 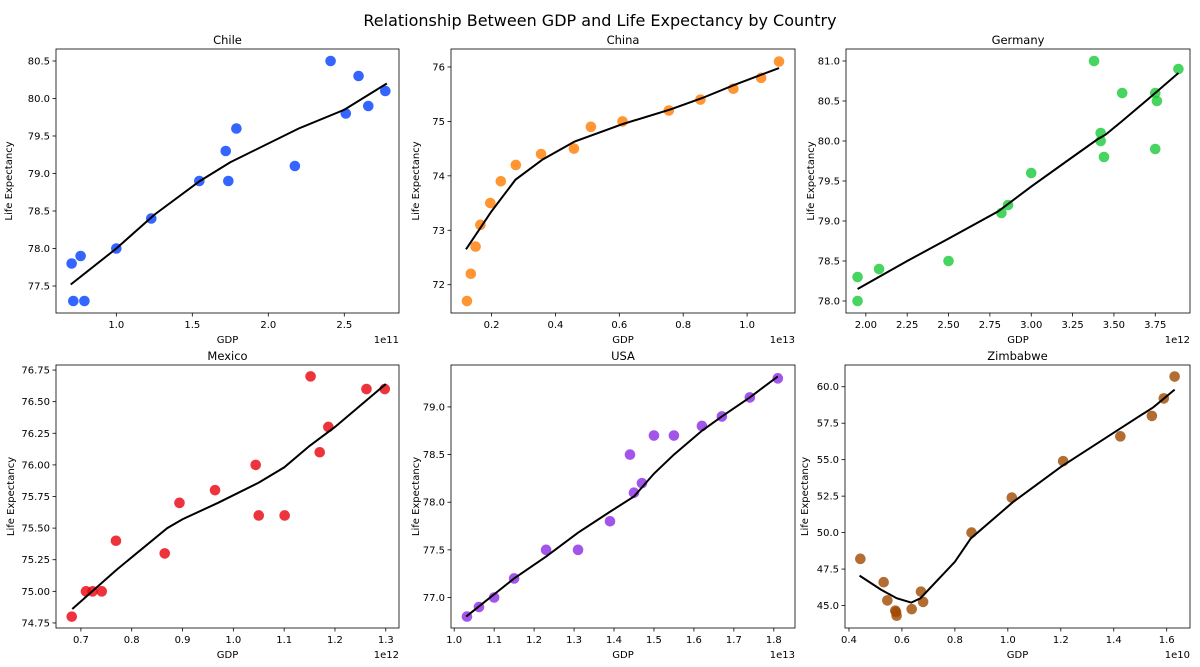 I want to click on x-tick-label: 2.75, so click(x=990, y=325).